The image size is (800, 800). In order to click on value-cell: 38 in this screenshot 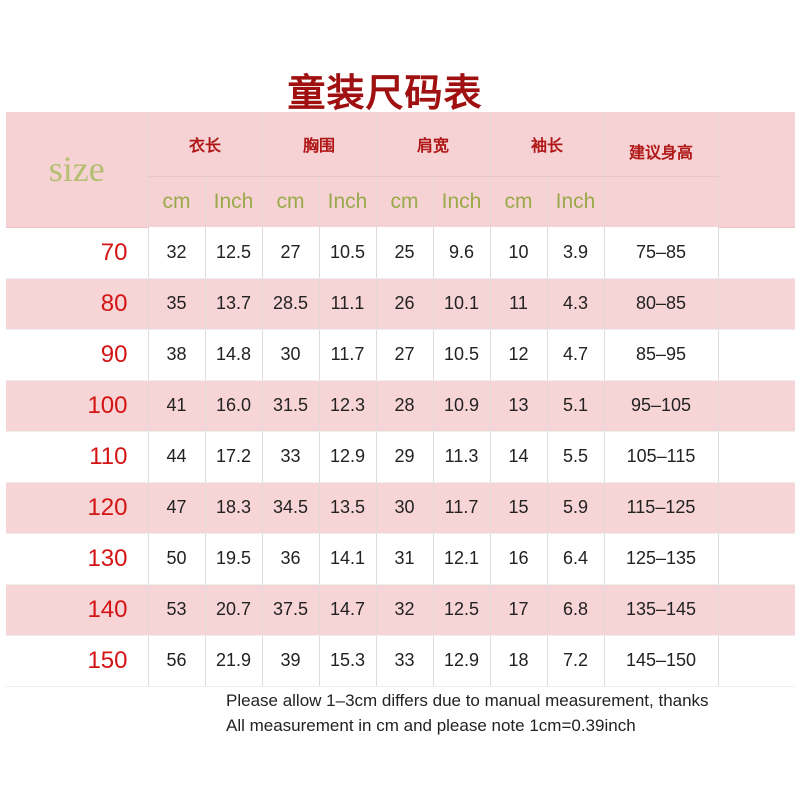, I will do `click(176, 355)`.